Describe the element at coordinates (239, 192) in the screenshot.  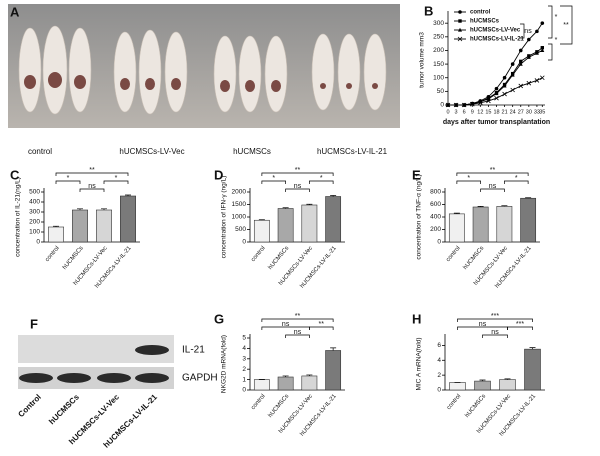
I see `y-tick-label: 2000` at that location.